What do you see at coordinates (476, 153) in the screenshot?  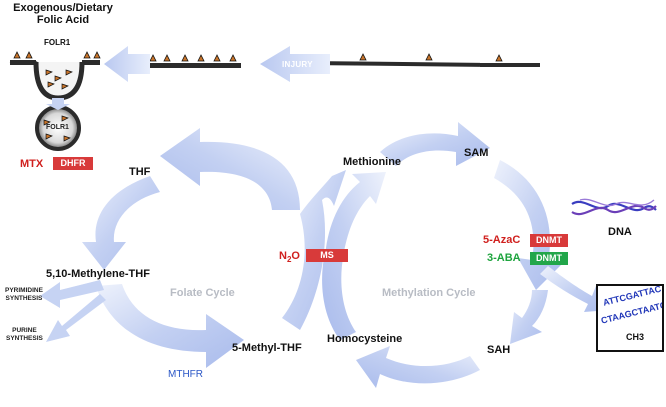 I see `sam-label: SAM` at bounding box center [476, 153].